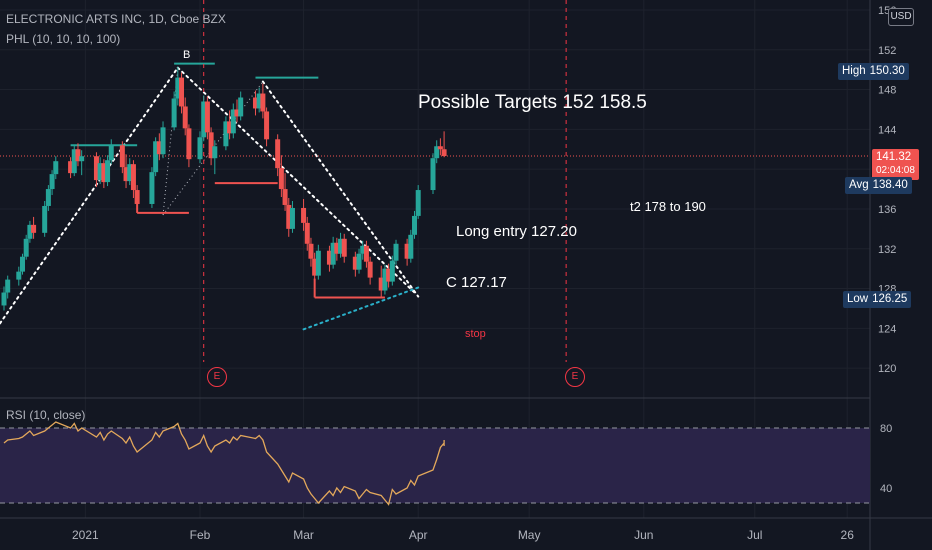 Image resolution: width=932 pixels, height=550 pixels. I want to click on symbol-title: ELECTRONIC ARTS INC, 1D, Cboe BZX, so click(116, 19).